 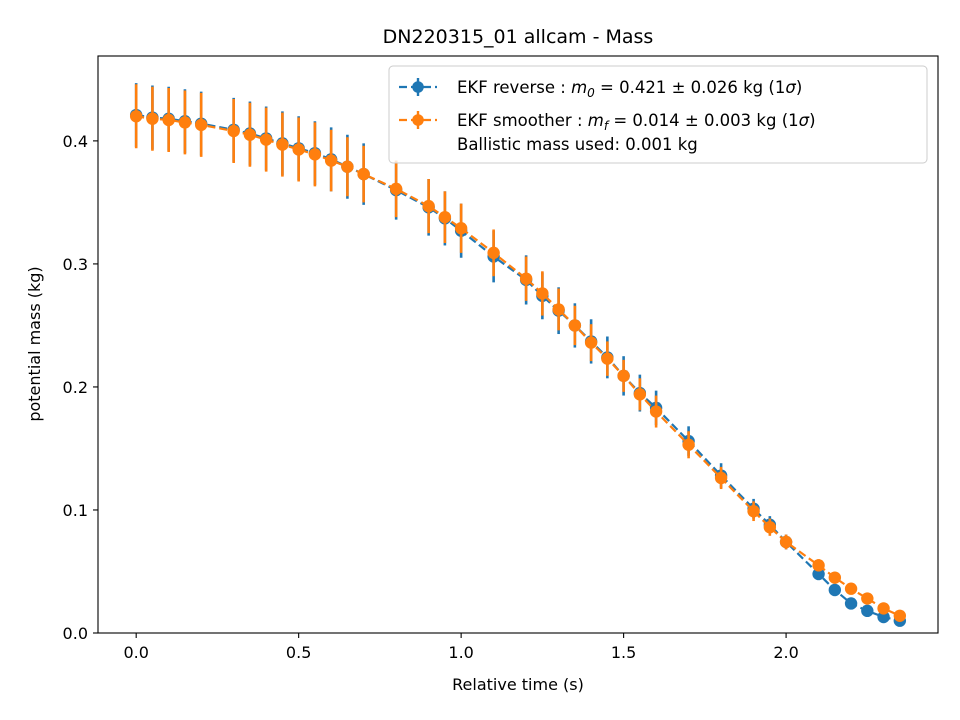 What do you see at coordinates (75, 264) in the screenshot?
I see `y-tick-label-4: 0.3` at bounding box center [75, 264].